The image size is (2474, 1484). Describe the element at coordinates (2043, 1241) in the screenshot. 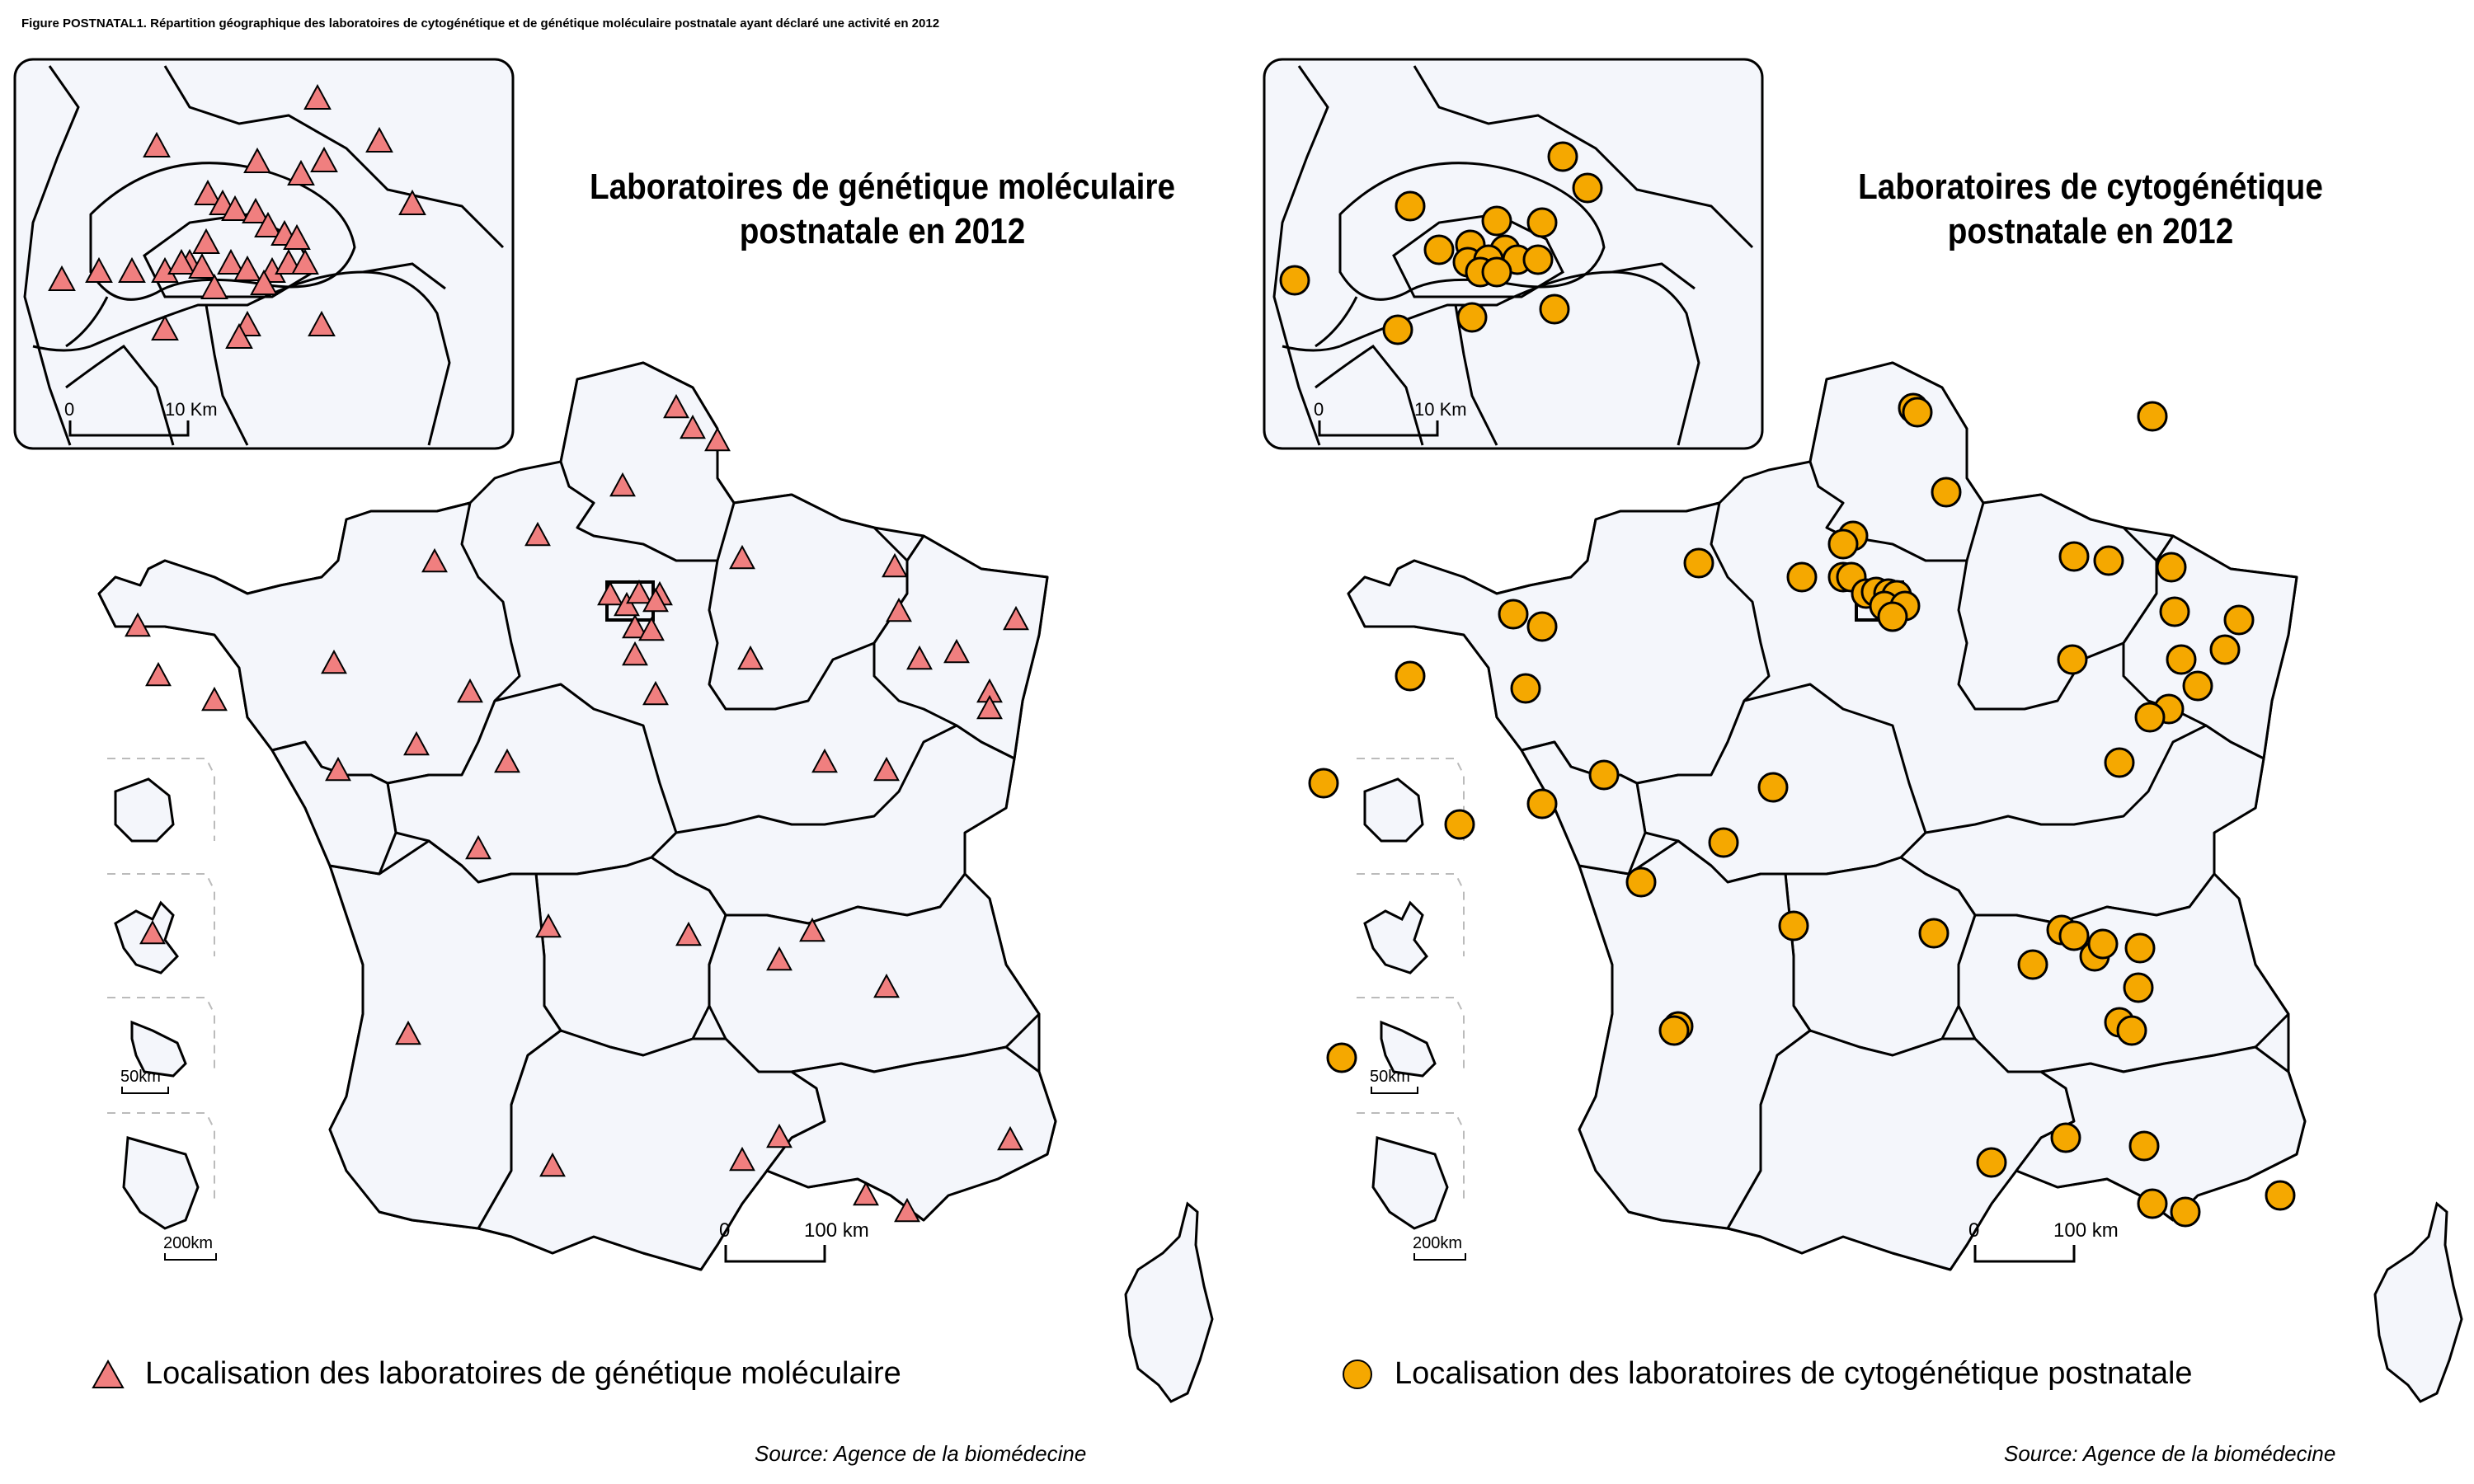

I see `main-scale-bar: 0 100 km` at that location.